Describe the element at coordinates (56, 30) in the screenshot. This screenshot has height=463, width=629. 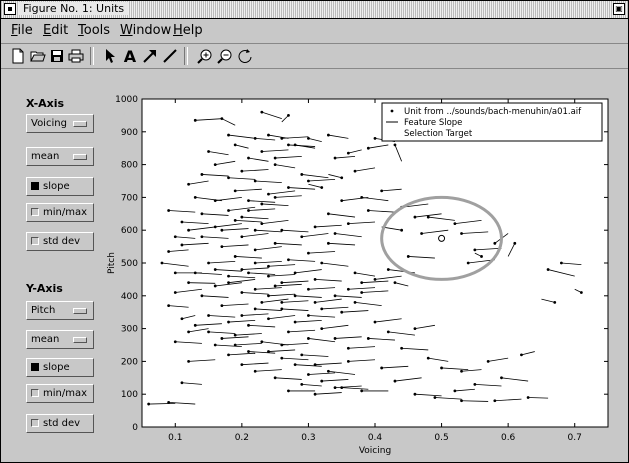
I see `menu-edit: Edit` at that location.